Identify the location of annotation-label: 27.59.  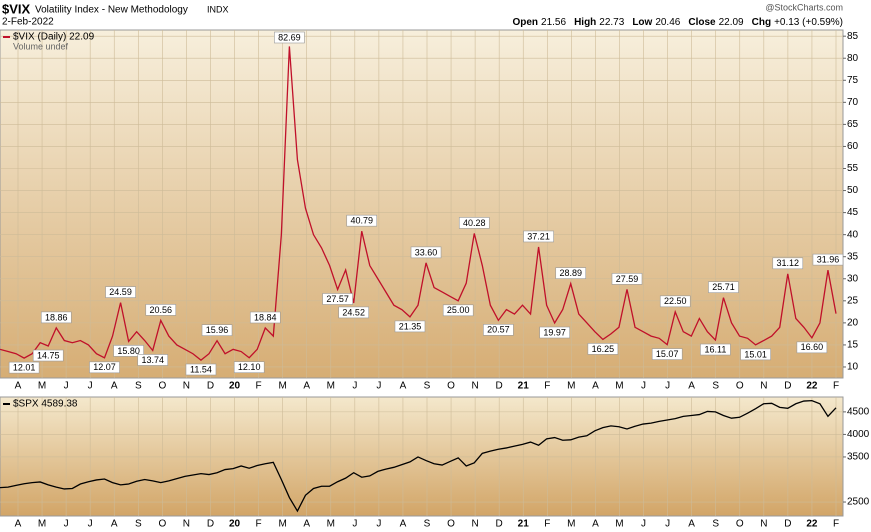
(627, 279).